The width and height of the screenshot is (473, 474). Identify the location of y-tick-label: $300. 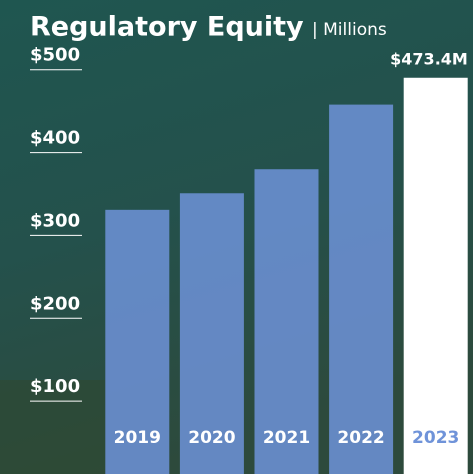
(55, 220).